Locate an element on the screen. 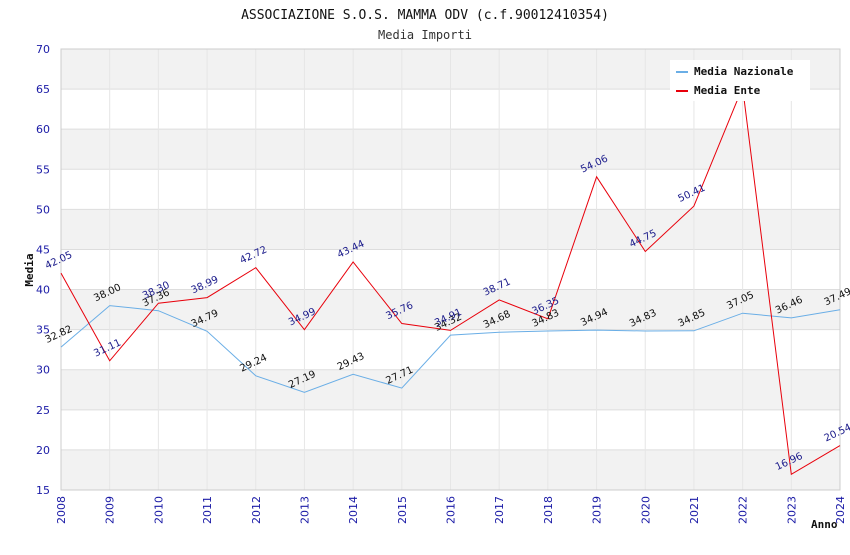 Image resolution: width=850 pixels, height=555 pixels. y-tick-label: 45 is located at coordinates (43, 249).